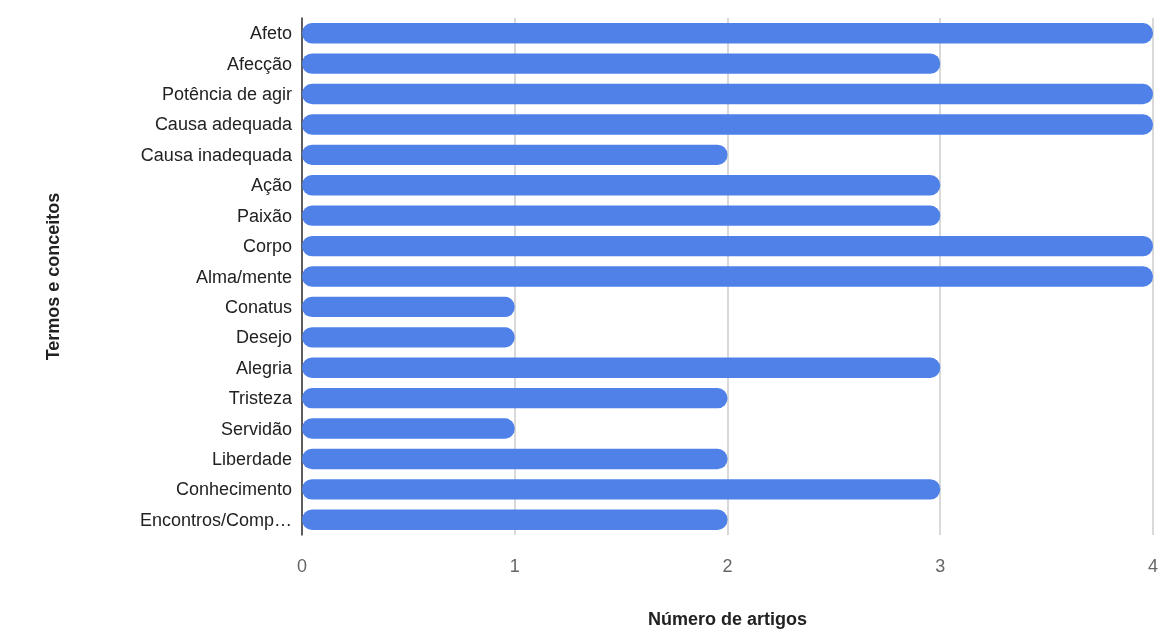 The width and height of the screenshot is (1161, 639). Describe the element at coordinates (727, 619) in the screenshot. I see `x-axis-title: Número de artigos` at that location.